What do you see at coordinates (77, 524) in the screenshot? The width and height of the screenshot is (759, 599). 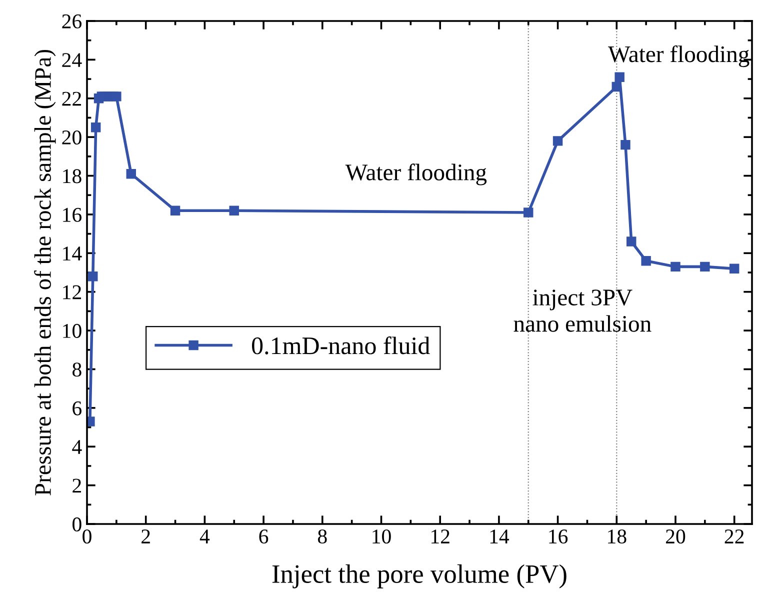 I see `y-tick-label: 0` at bounding box center [77, 524].